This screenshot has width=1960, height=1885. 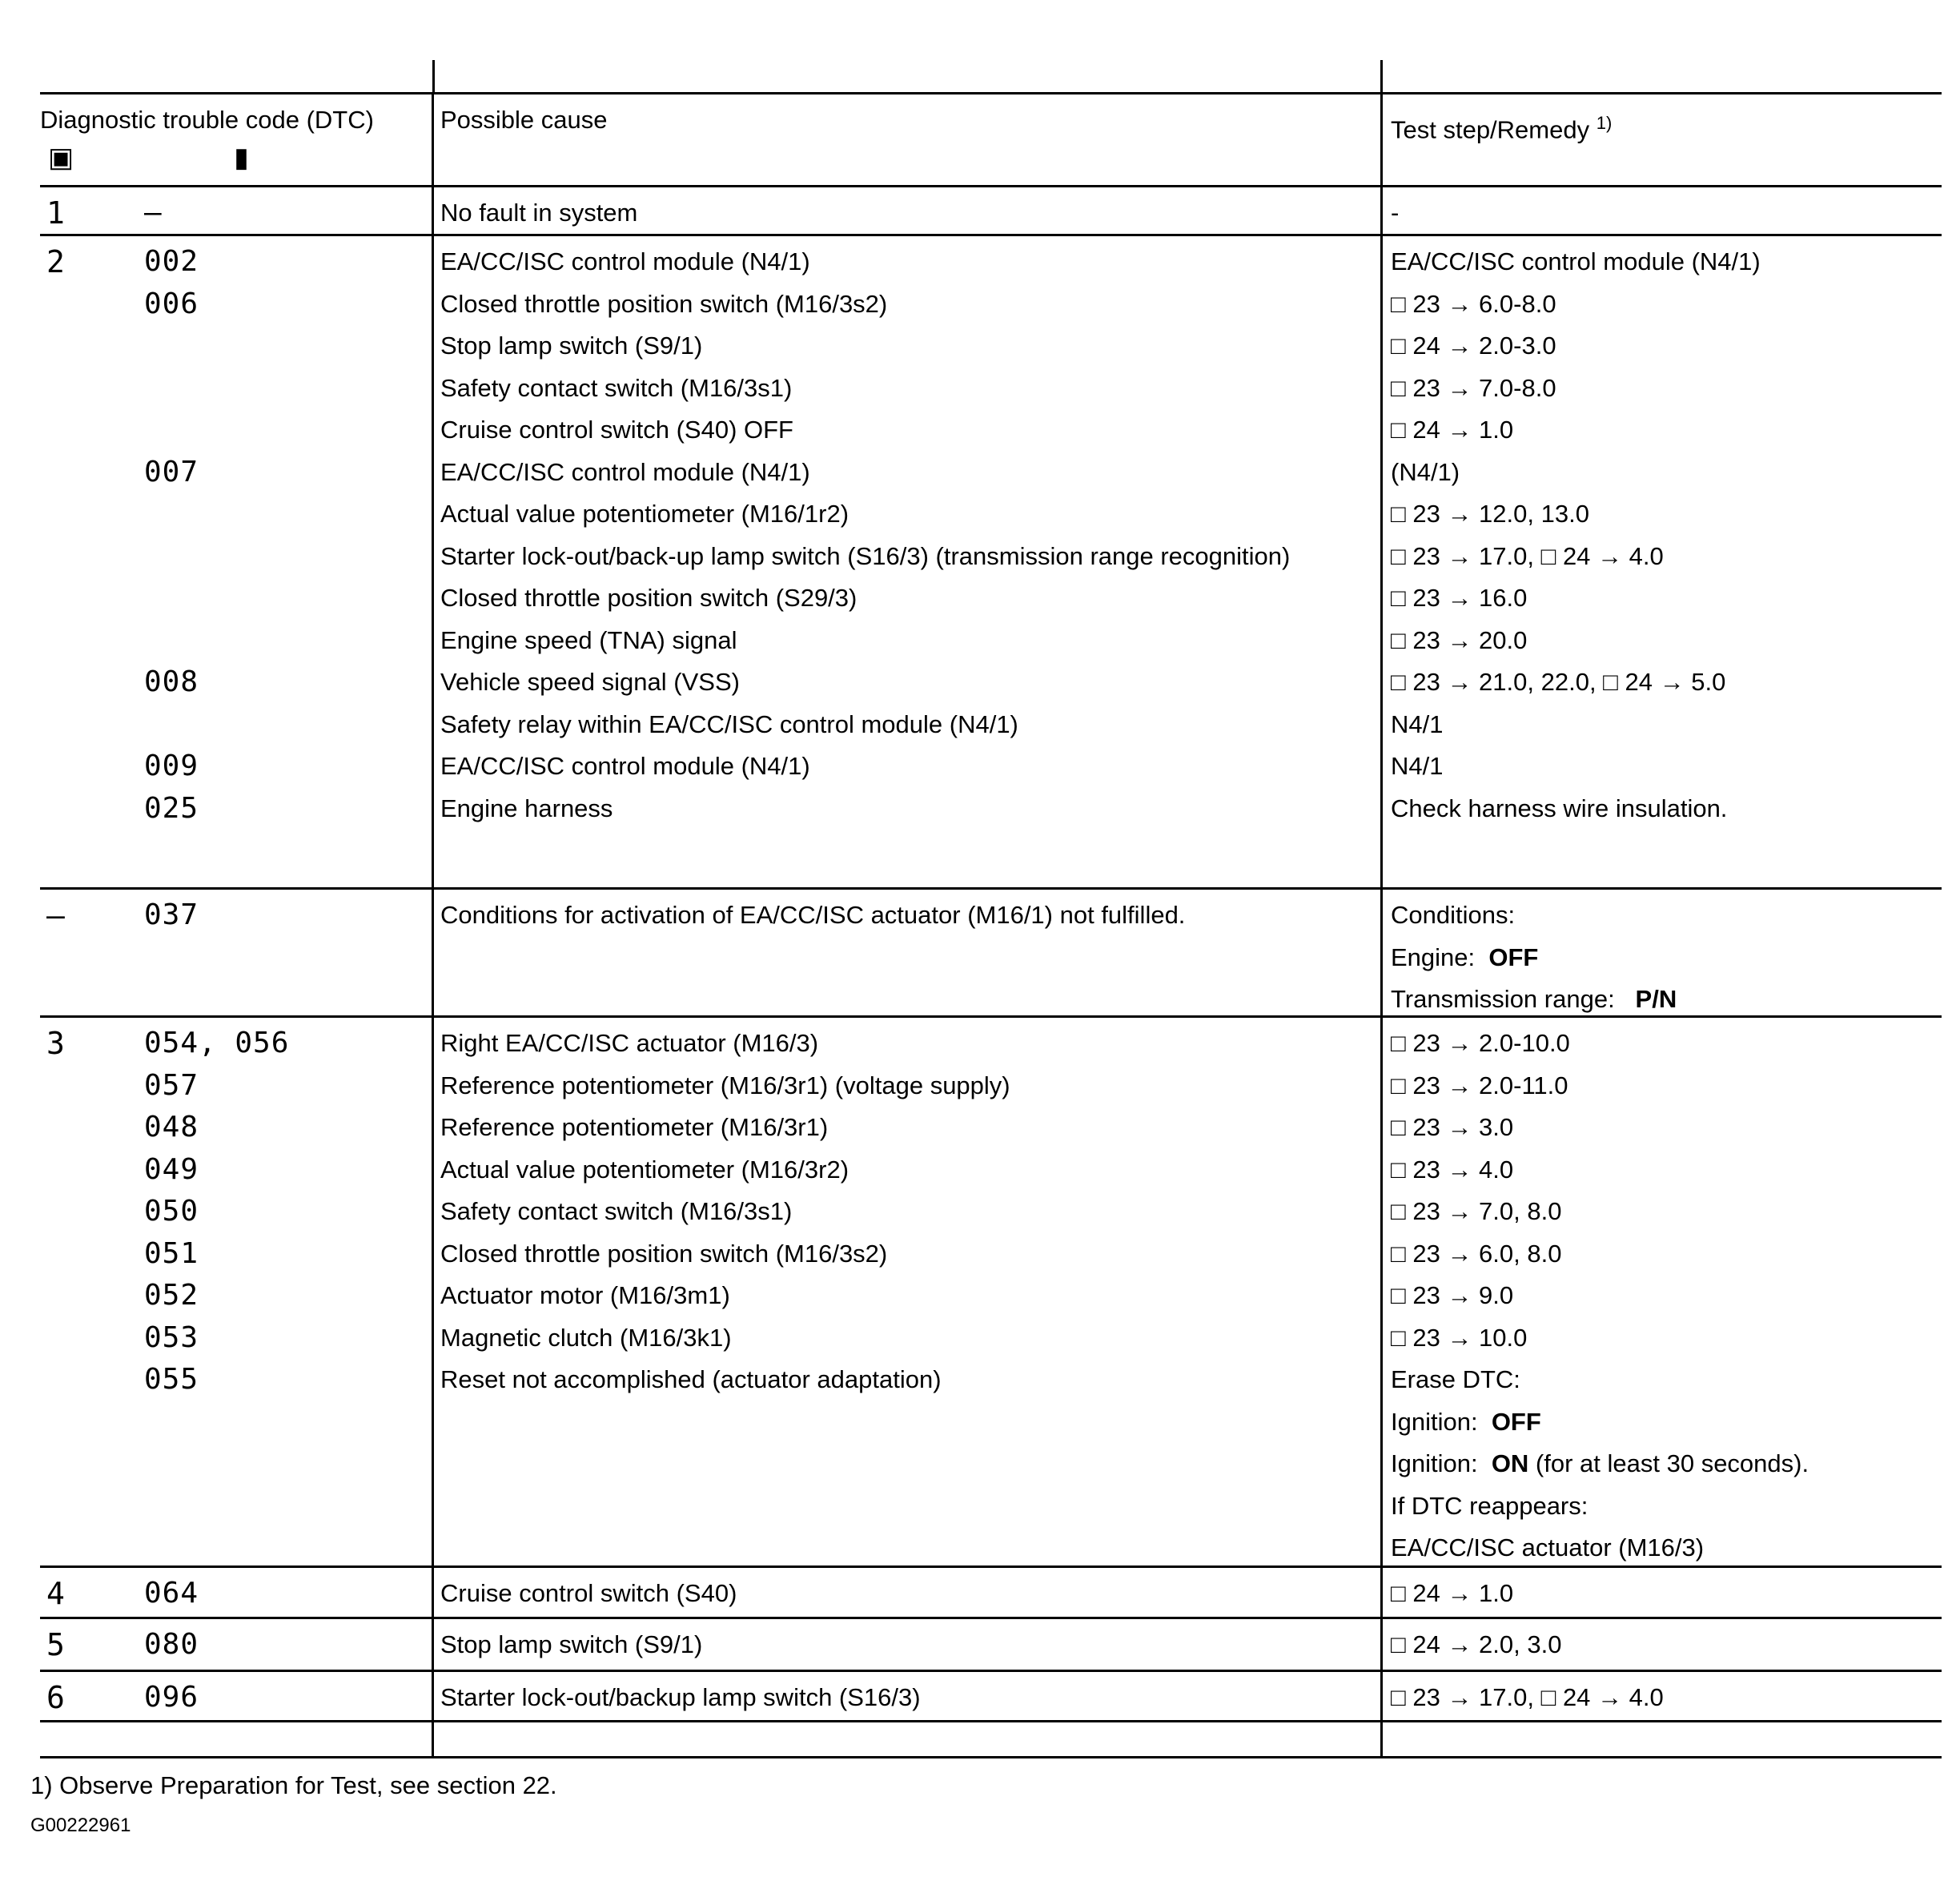 I want to click on remedy-line: □ 23 → 3.0, so click(x=1663, y=1128).